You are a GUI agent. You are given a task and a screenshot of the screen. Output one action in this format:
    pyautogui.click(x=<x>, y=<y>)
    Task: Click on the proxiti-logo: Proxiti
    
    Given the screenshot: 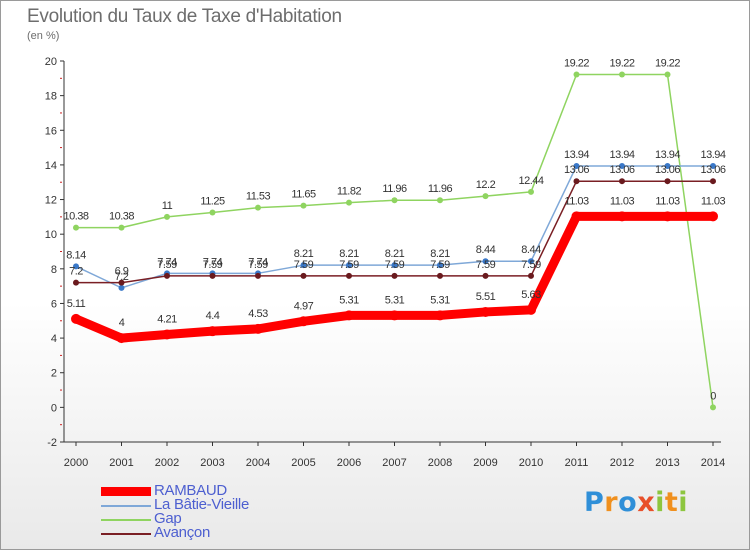 What is the action you would take?
    pyautogui.click(x=636, y=502)
    